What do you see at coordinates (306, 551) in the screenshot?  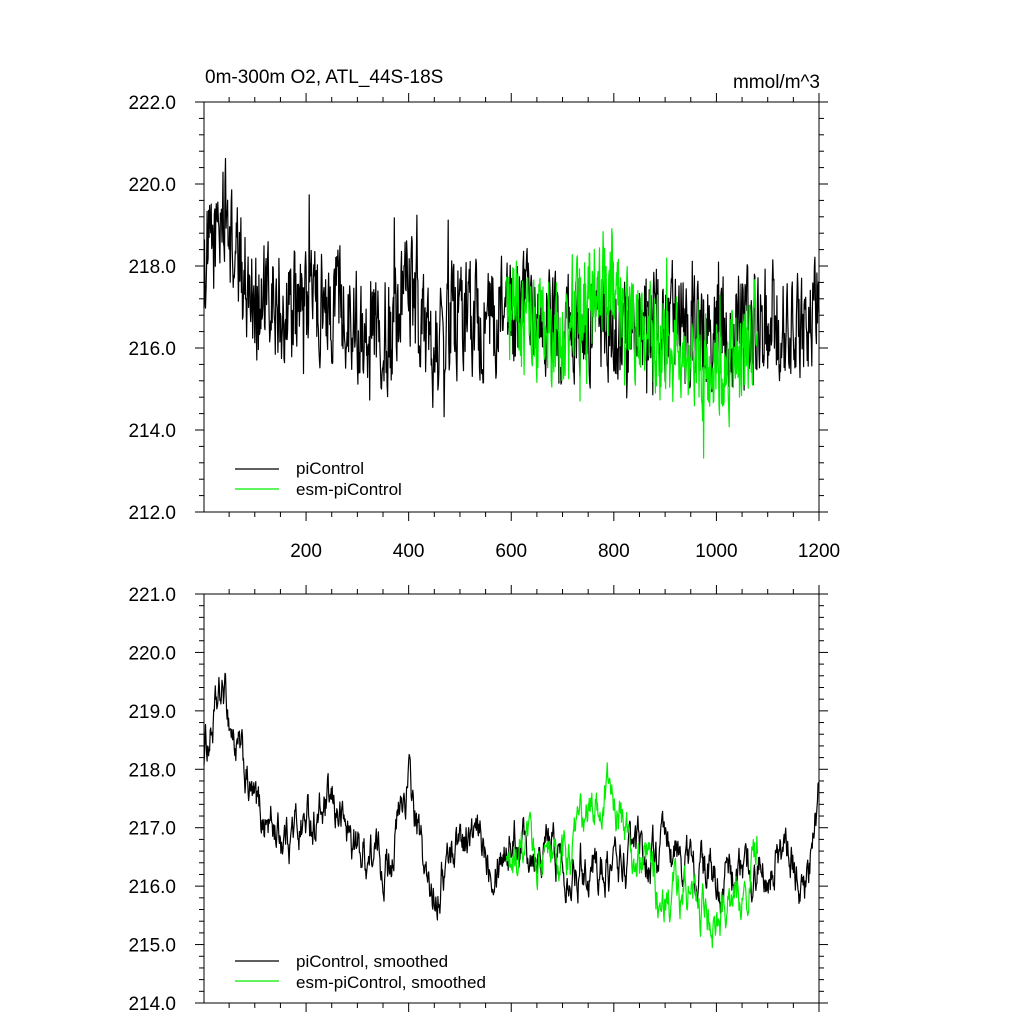 I see `x-tick-label: 200` at bounding box center [306, 551].